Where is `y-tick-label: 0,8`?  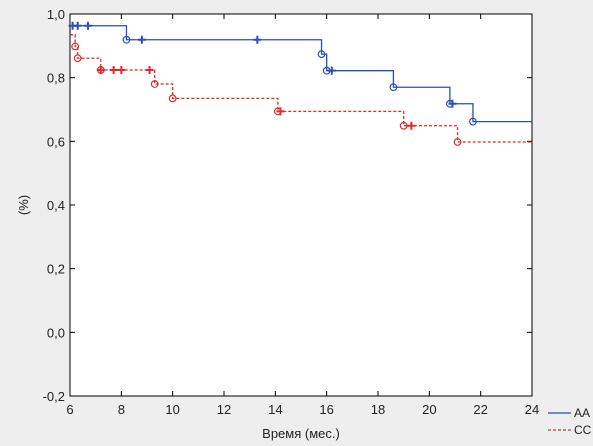
y-tick-label: 0,8 is located at coordinates (56, 78).